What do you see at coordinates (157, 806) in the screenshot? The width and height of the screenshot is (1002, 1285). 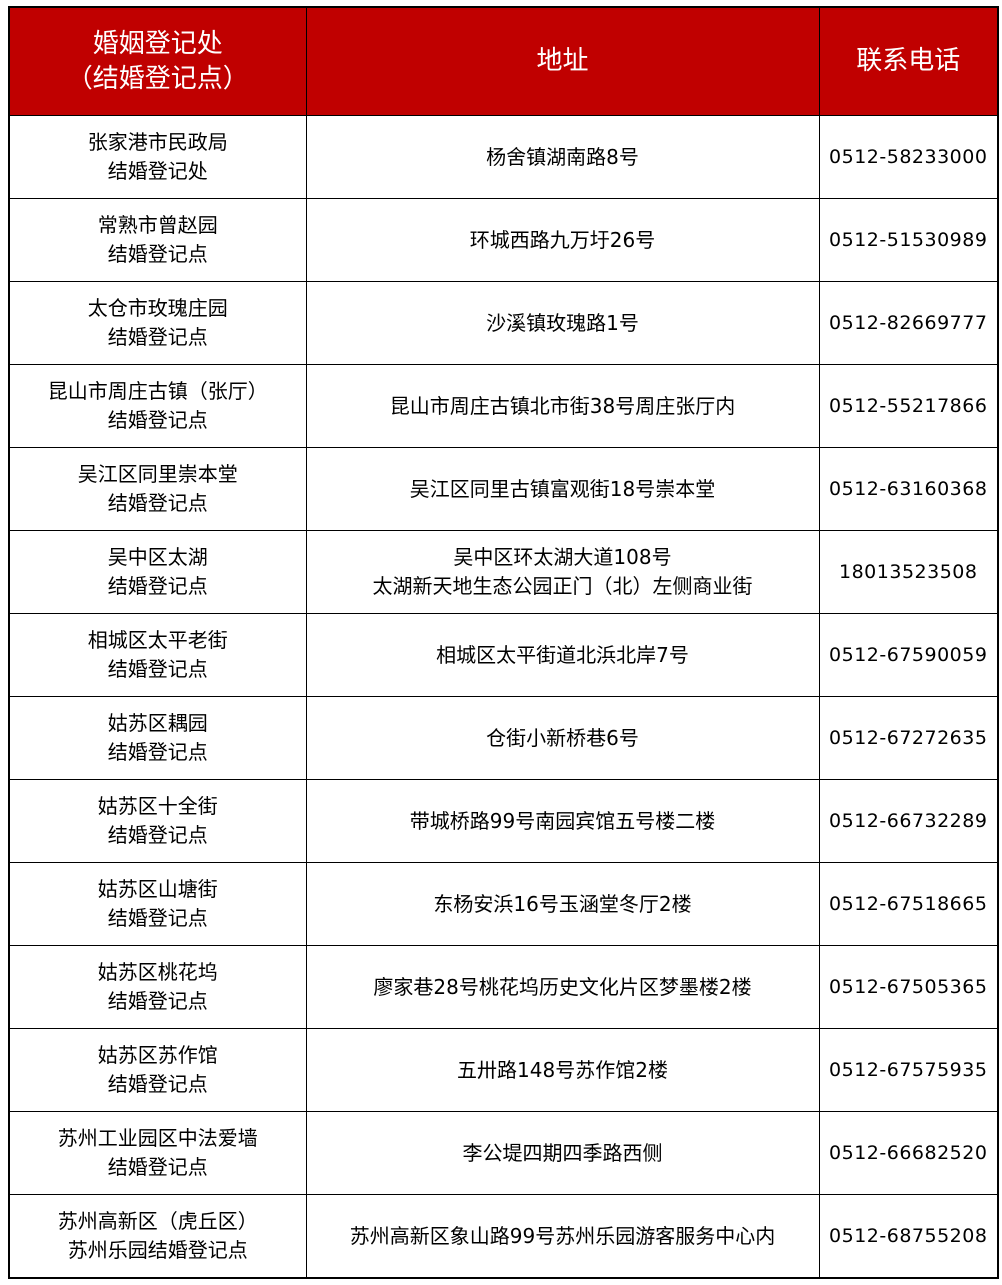 I see `office-name-line1: 姑苏区十全街` at bounding box center [157, 806].